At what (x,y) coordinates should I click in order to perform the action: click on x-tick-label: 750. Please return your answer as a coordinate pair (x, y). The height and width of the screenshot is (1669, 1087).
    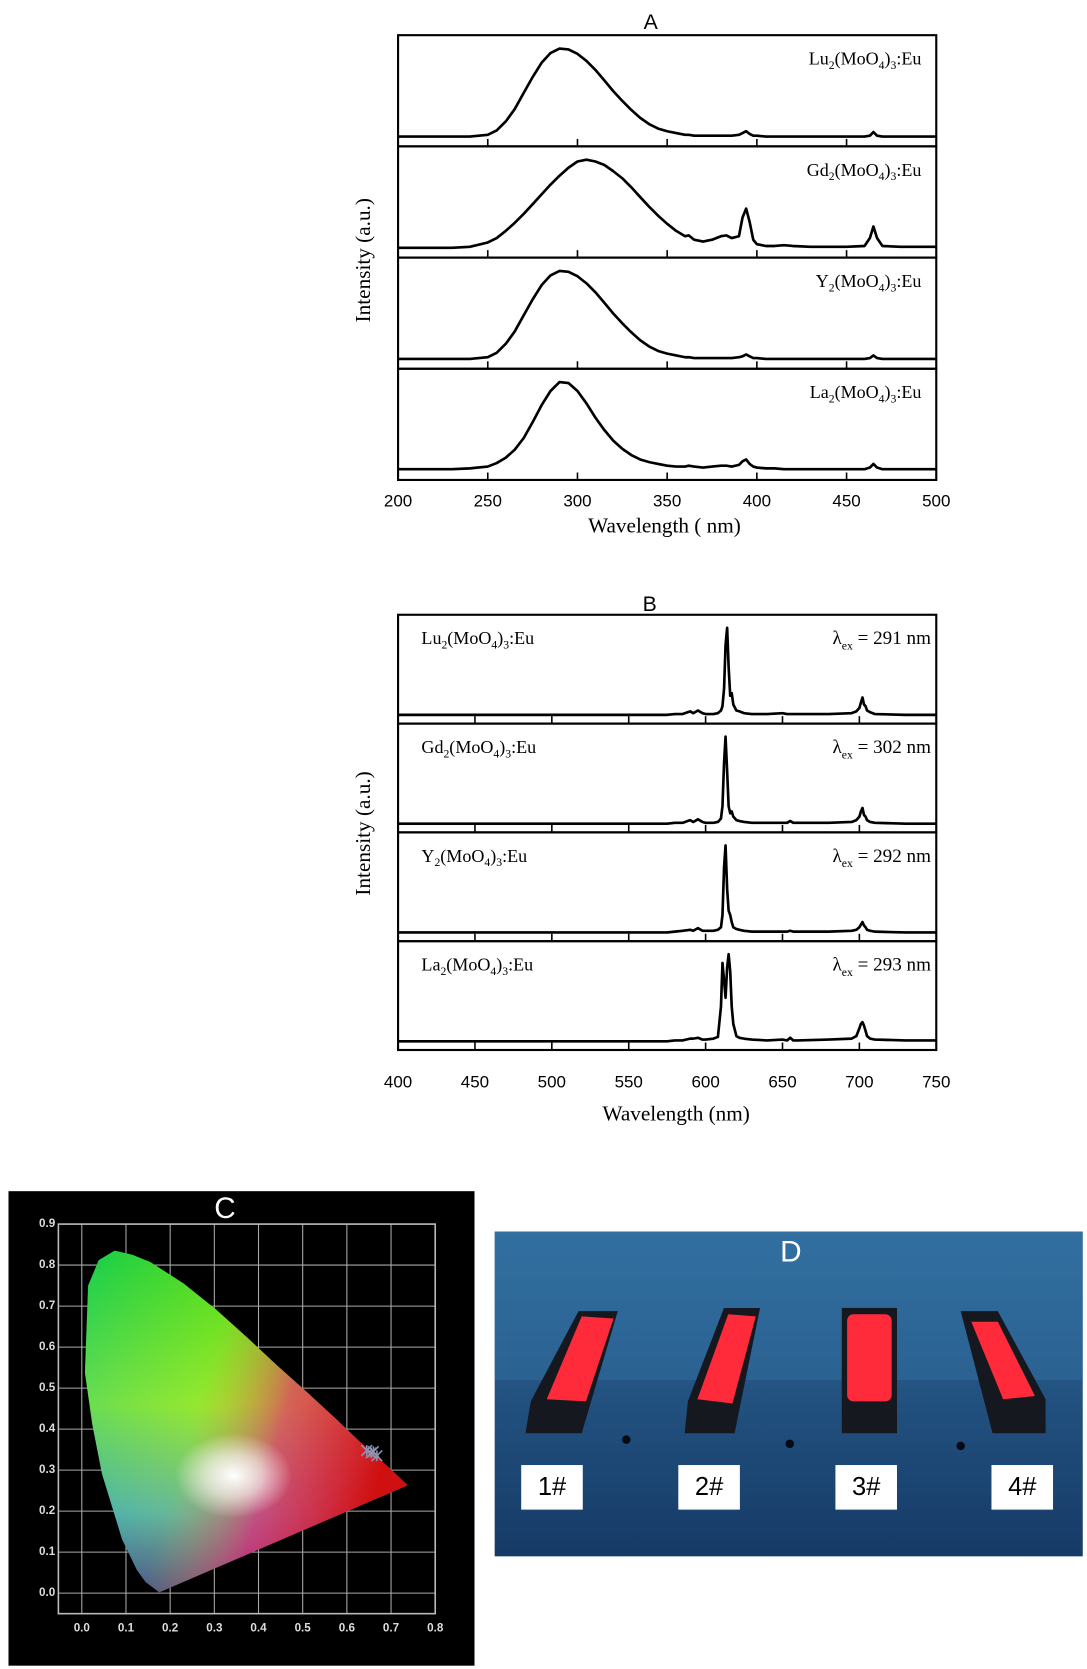
    Looking at the image, I should click on (936, 1081).